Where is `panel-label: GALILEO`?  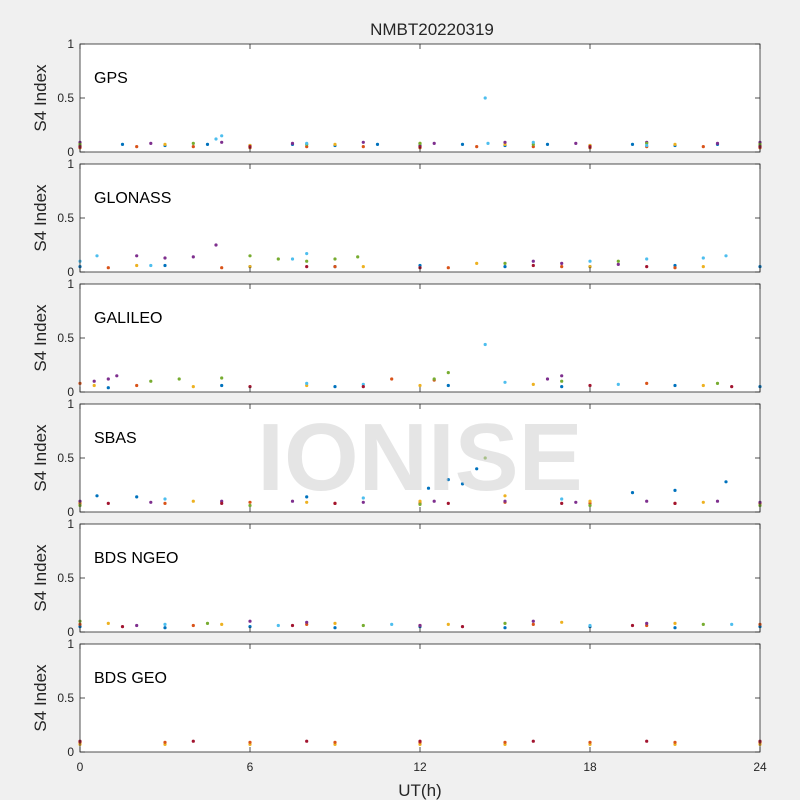
panel-label: GALILEO is located at coordinates (128, 318).